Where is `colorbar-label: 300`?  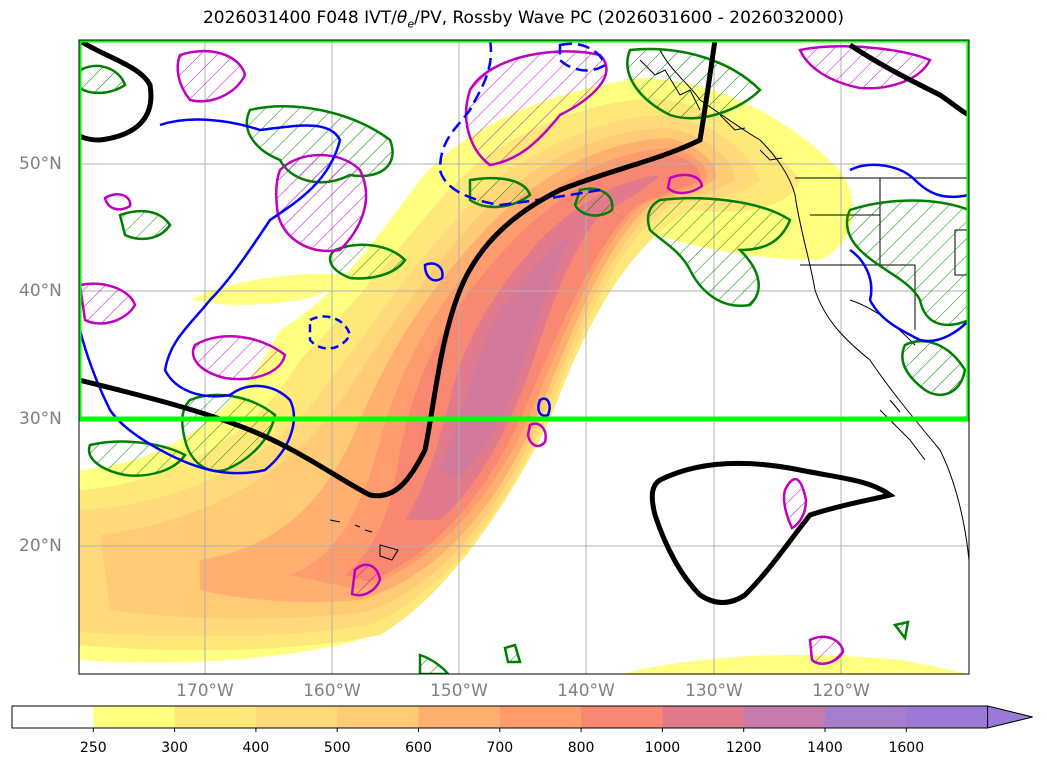
colorbar-label: 300 is located at coordinates (174, 748).